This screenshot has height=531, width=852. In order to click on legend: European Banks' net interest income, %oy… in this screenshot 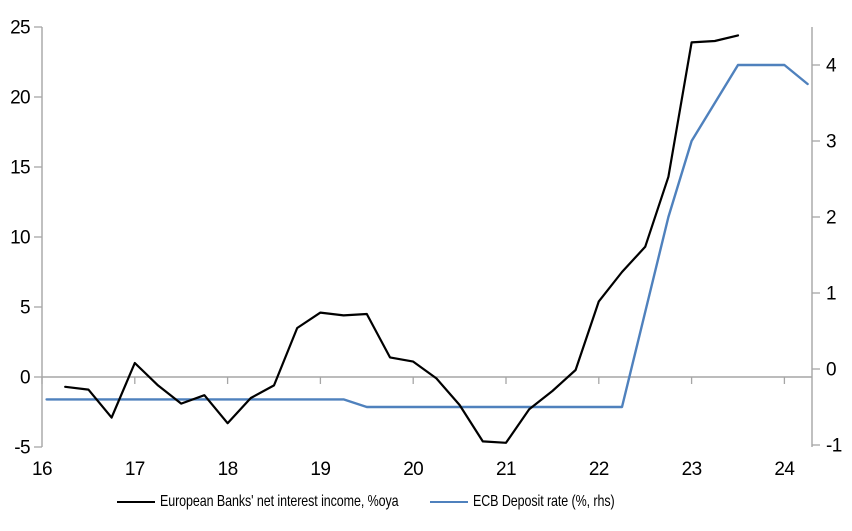, I will do `click(426, 503)`.